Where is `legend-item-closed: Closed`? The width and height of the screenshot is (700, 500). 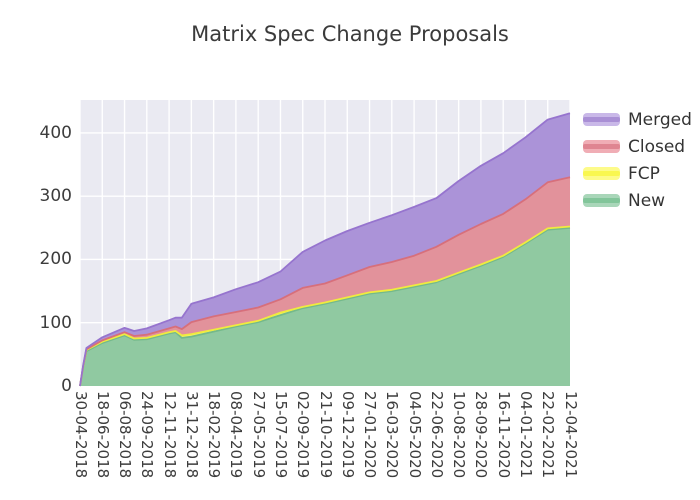 legend-item-closed: Closed is located at coordinates (637, 146).